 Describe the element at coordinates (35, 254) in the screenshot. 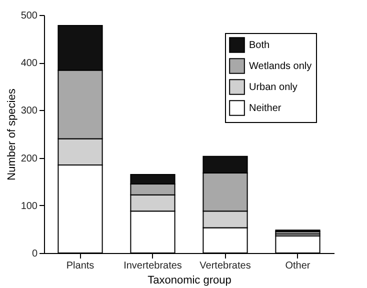

I see `y-tick-label: 0` at that location.